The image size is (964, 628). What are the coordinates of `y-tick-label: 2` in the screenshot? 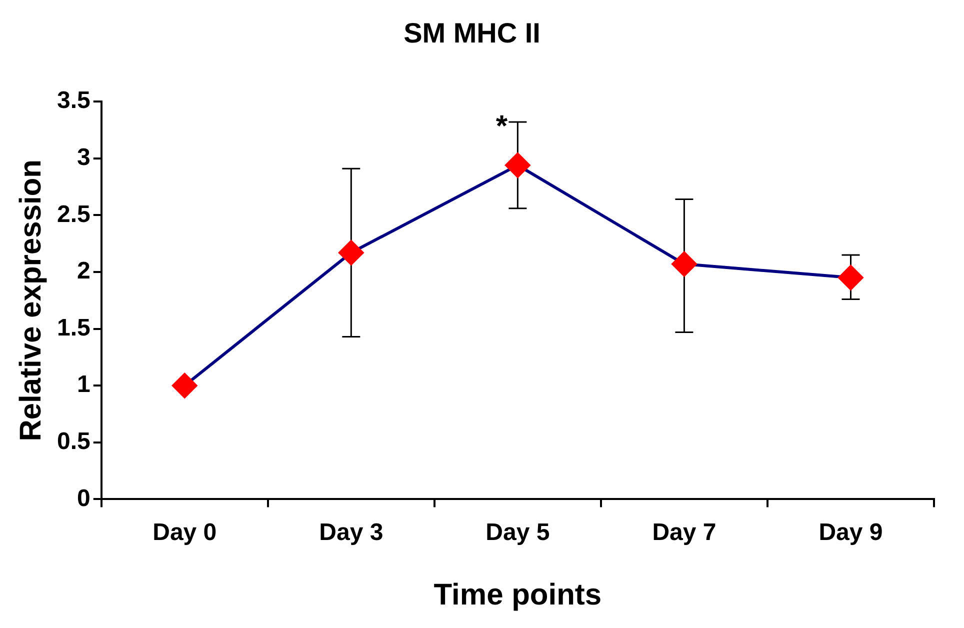 It's located at (83, 271).